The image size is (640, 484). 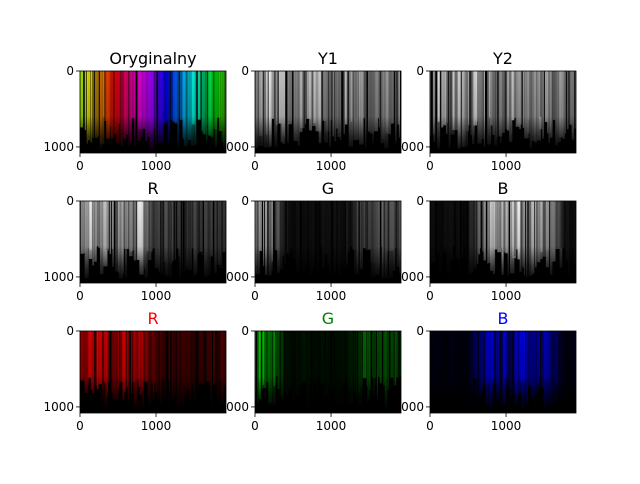 I want to click on subplot-title: Y2, so click(x=502, y=58).